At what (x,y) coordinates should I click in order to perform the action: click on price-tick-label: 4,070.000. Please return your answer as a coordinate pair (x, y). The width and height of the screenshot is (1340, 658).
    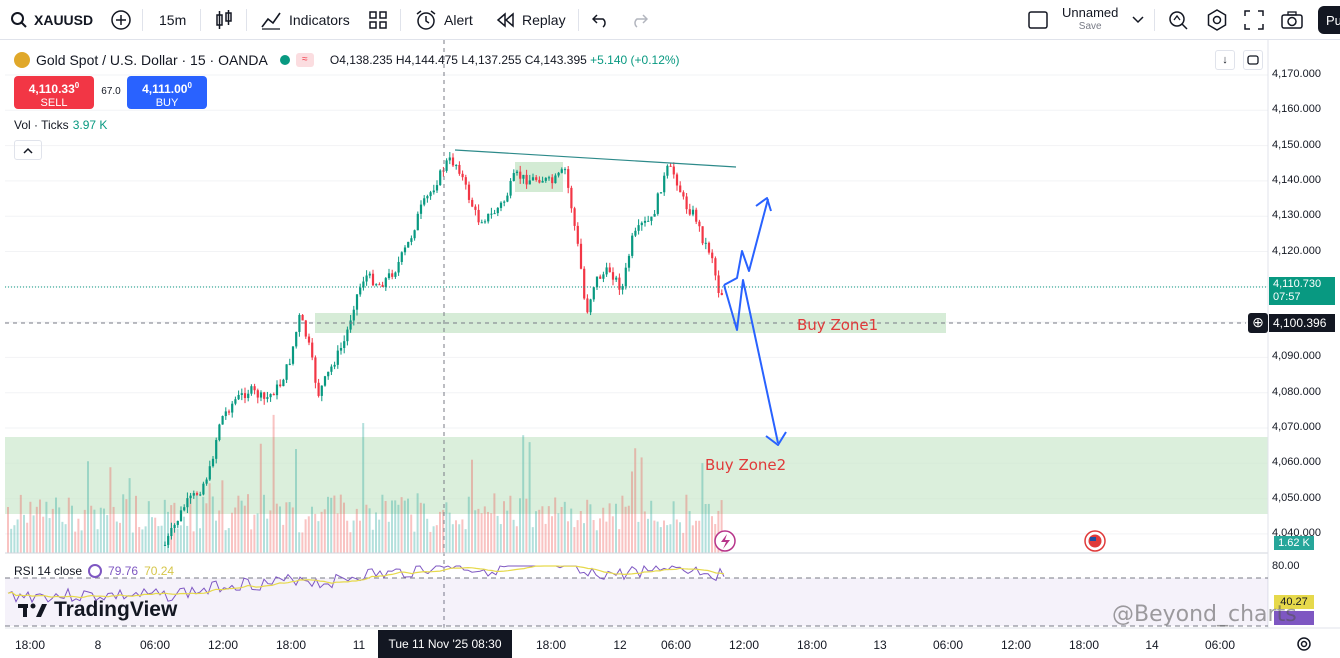
    Looking at the image, I should click on (1296, 427).